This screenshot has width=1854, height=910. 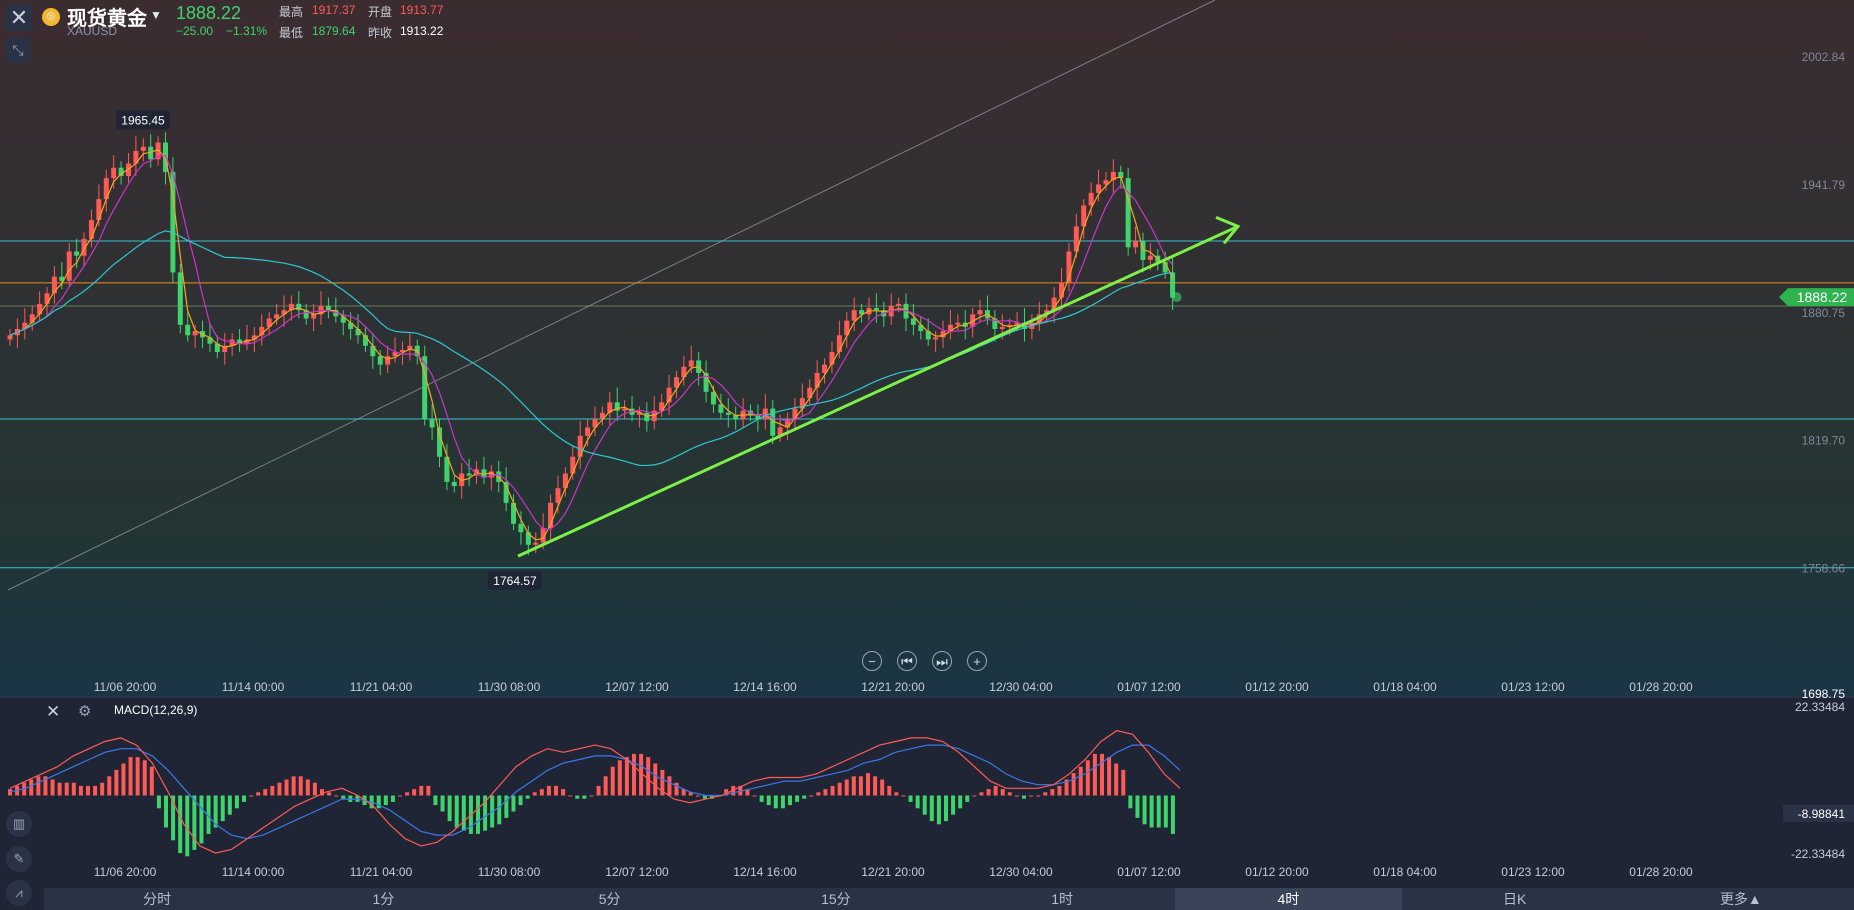 I want to click on zoom-out-button: −, so click(x=872, y=661).